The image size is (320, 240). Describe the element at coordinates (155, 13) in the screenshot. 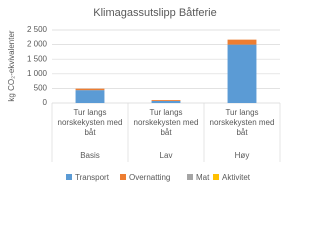

I see `chart-title: Klimagassutslipp Båtferie` at that location.